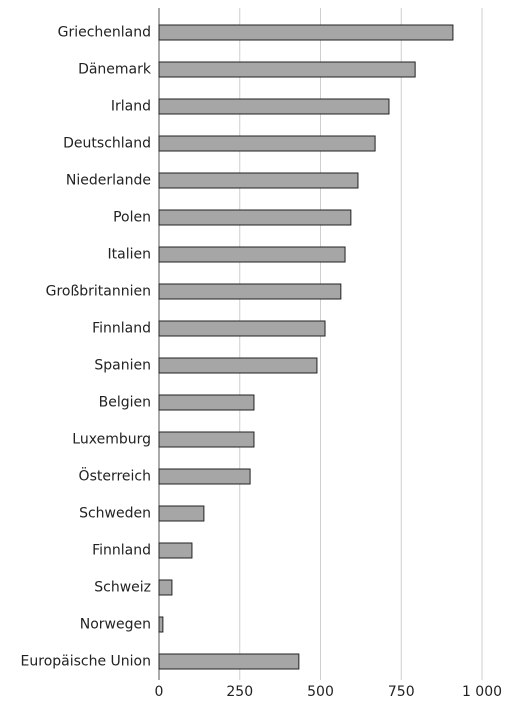 This screenshot has height=708, width=506. What do you see at coordinates (104, 33) in the screenshot?
I see `y-tick-label: Griechenland` at bounding box center [104, 33].